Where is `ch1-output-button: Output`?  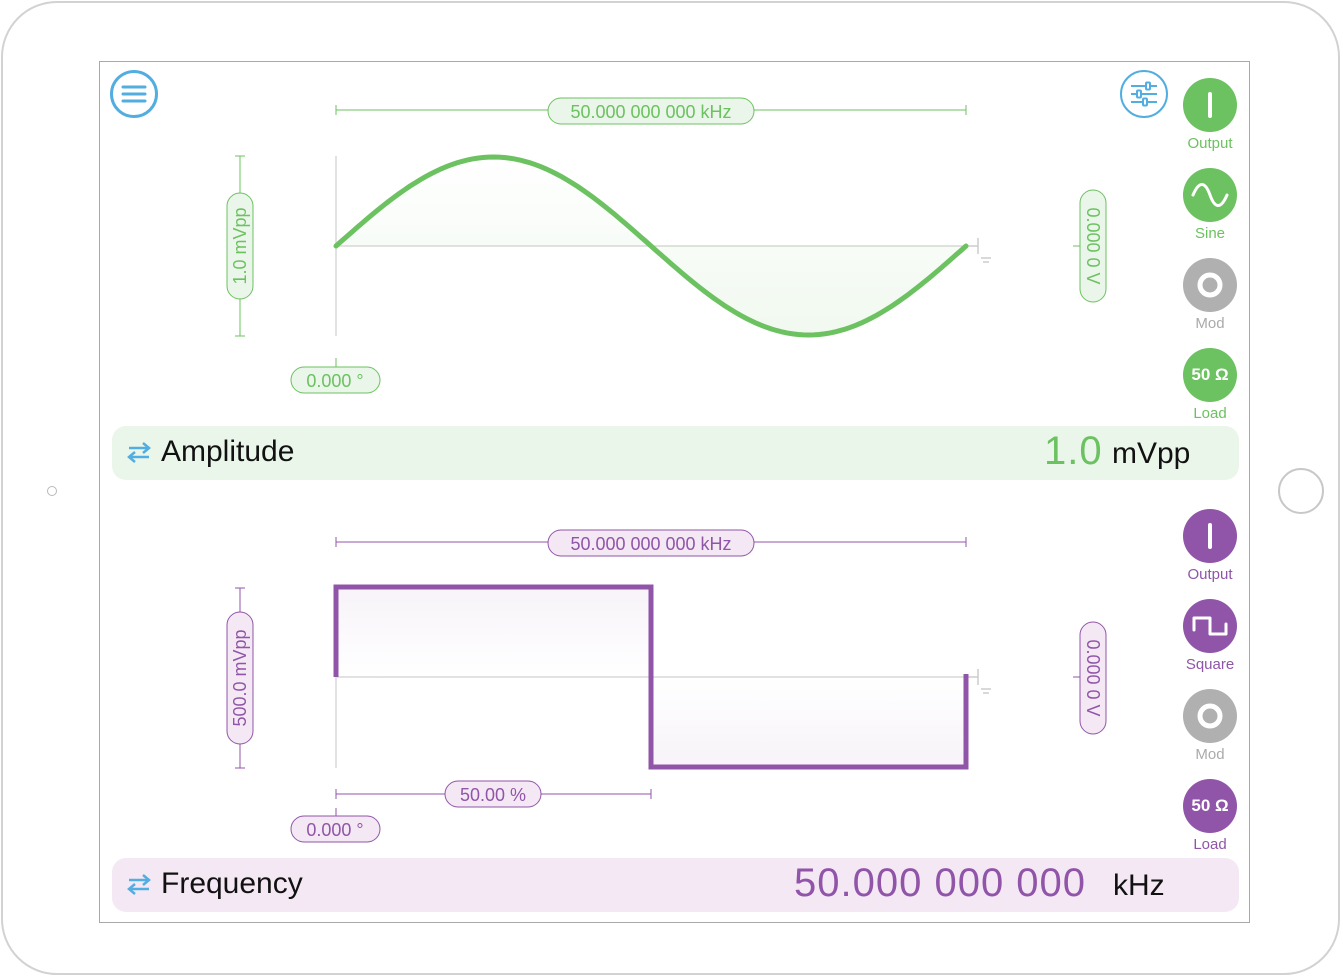
ch1-output-button: Output is located at coordinates (1210, 115).